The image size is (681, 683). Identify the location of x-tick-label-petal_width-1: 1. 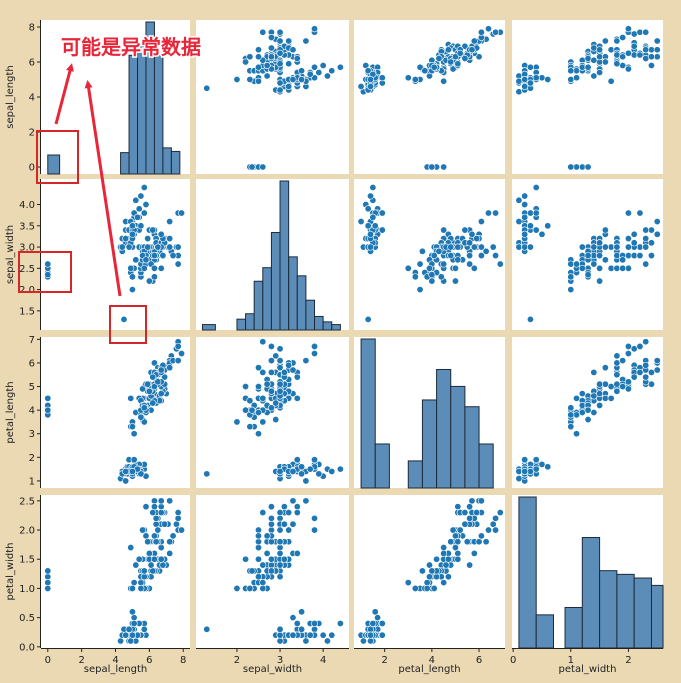
(571, 660).